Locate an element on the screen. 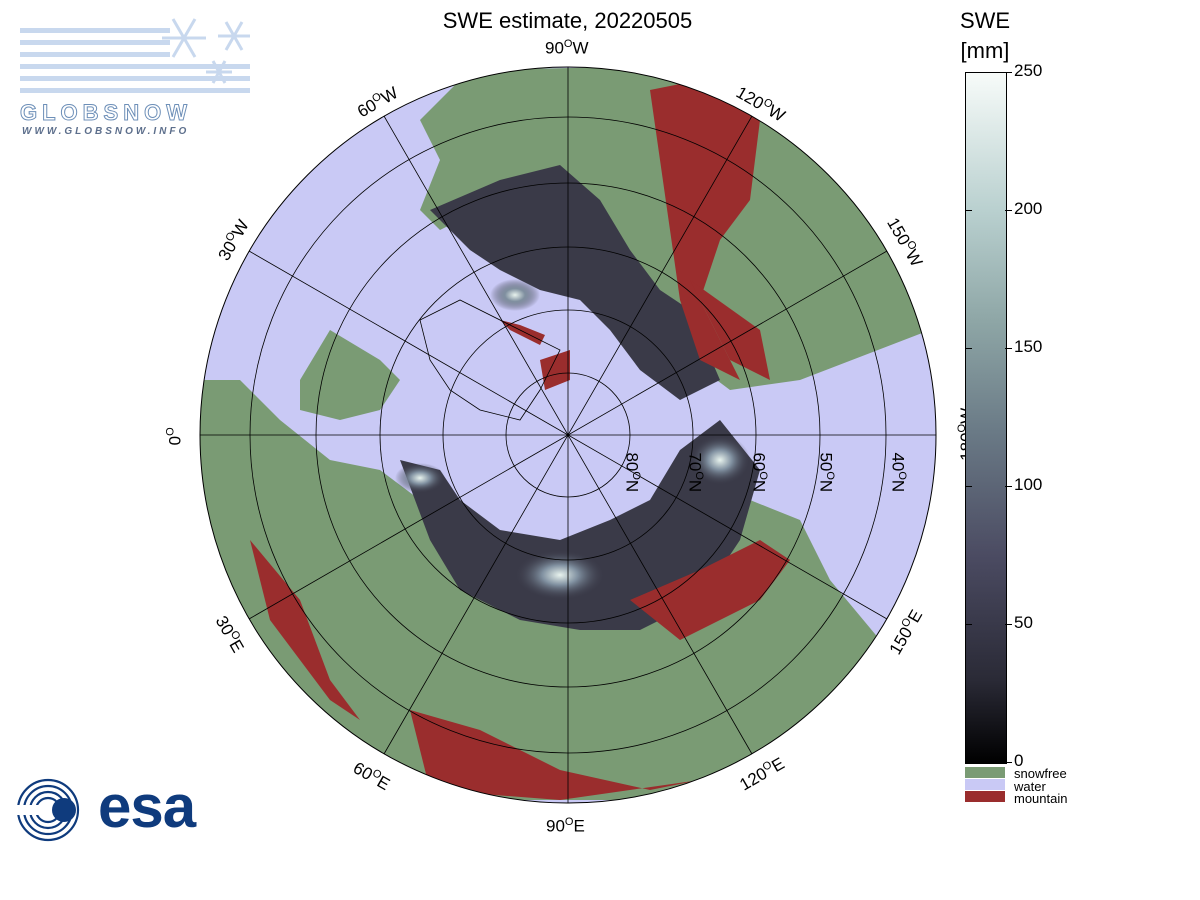  map-title: SWE estimate, 20220505 is located at coordinates (567, 20).